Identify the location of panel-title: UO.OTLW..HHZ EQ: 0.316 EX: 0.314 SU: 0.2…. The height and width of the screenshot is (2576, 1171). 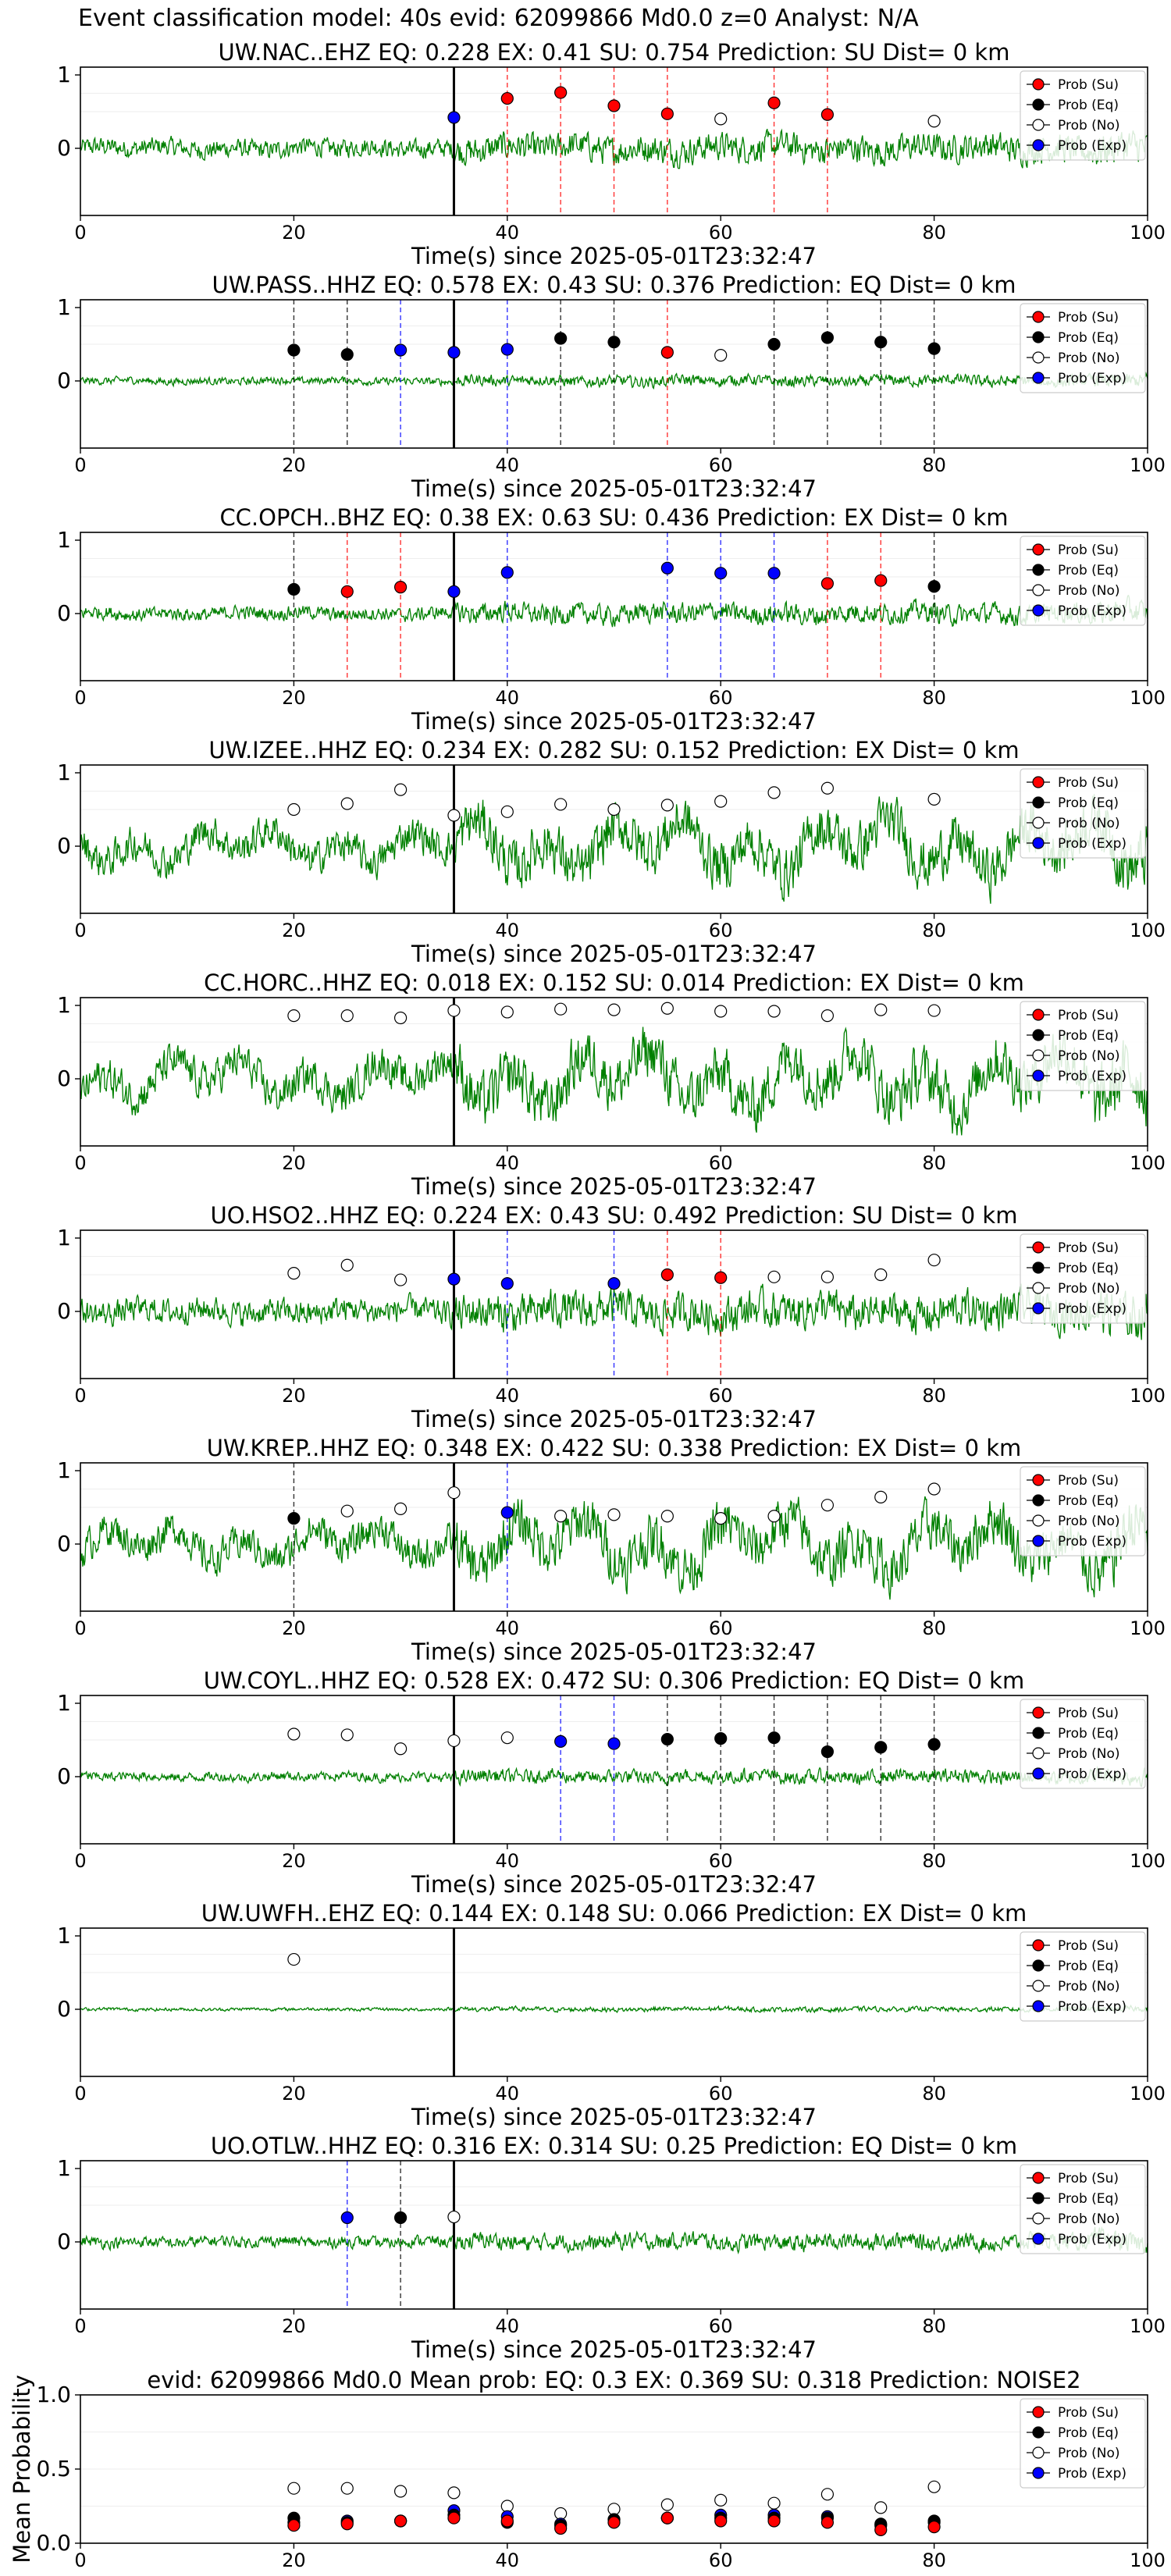
(614, 2146).